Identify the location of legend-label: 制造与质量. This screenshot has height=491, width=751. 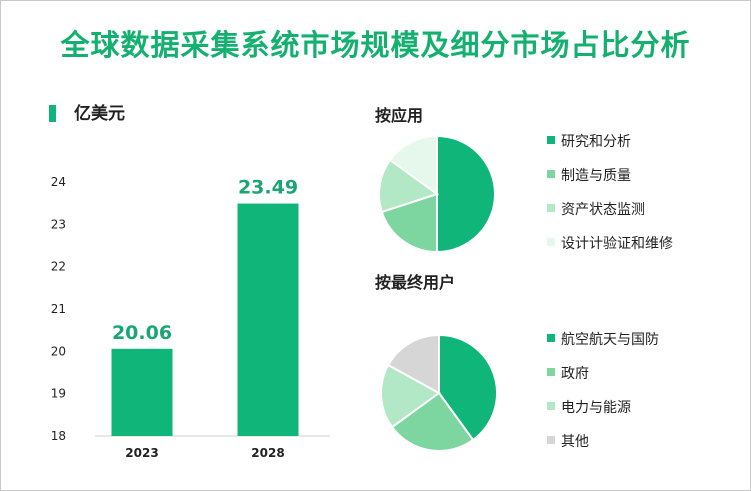
(596, 176).